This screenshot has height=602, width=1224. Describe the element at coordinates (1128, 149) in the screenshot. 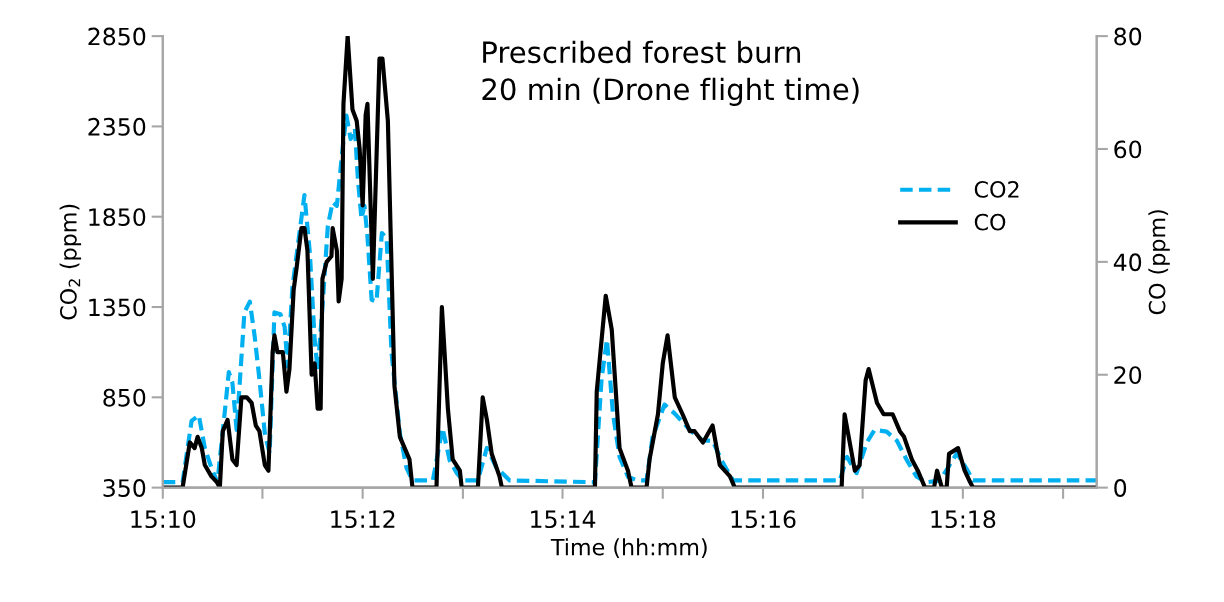

I see `y2-tick-label: 60` at that location.